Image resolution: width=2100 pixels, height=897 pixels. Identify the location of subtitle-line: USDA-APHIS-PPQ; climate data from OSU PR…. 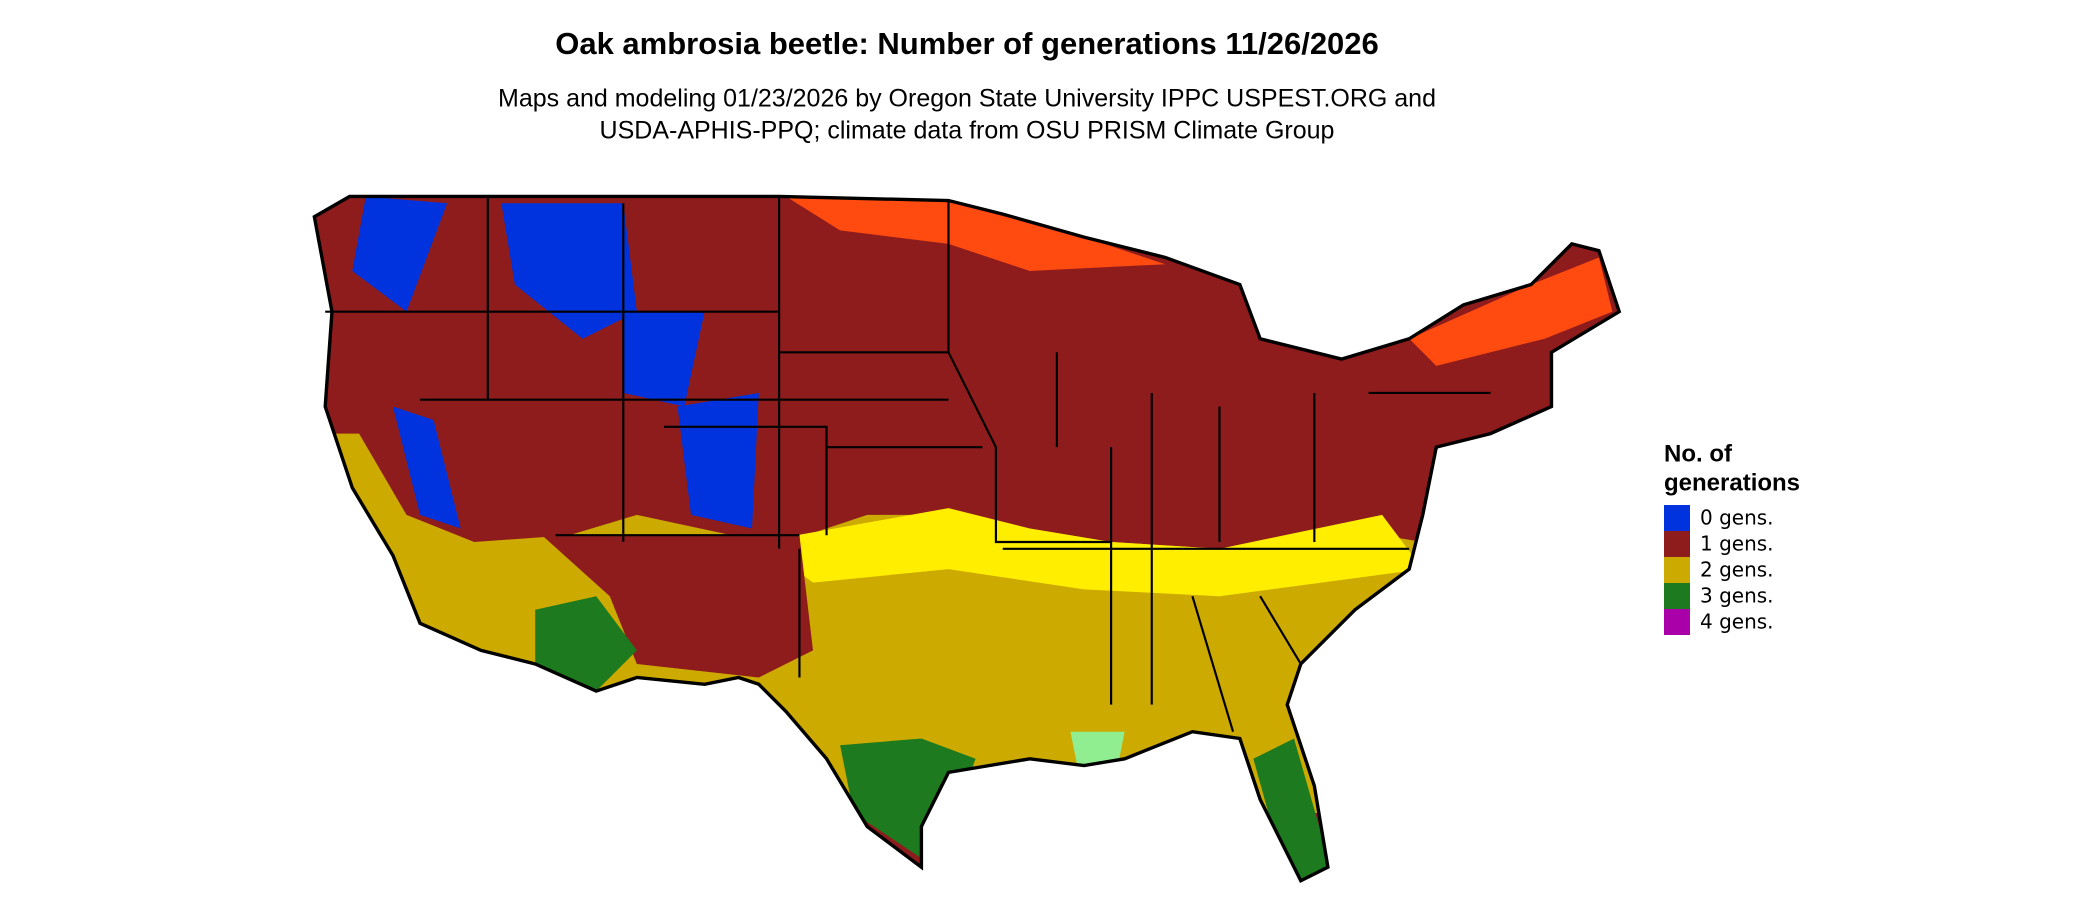
(967, 131).